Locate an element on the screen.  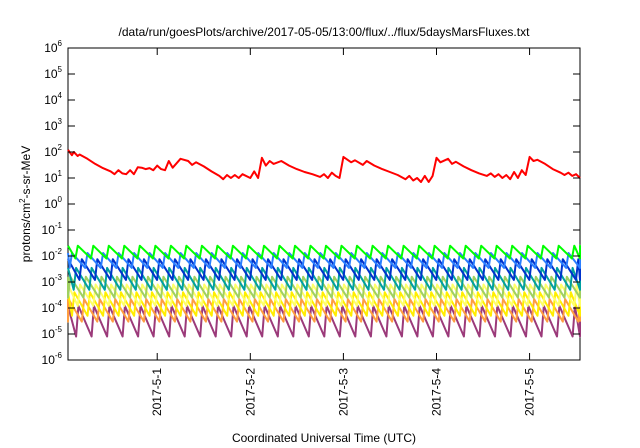
y-axis-label-sup: 2 is located at coordinates (22, 200).